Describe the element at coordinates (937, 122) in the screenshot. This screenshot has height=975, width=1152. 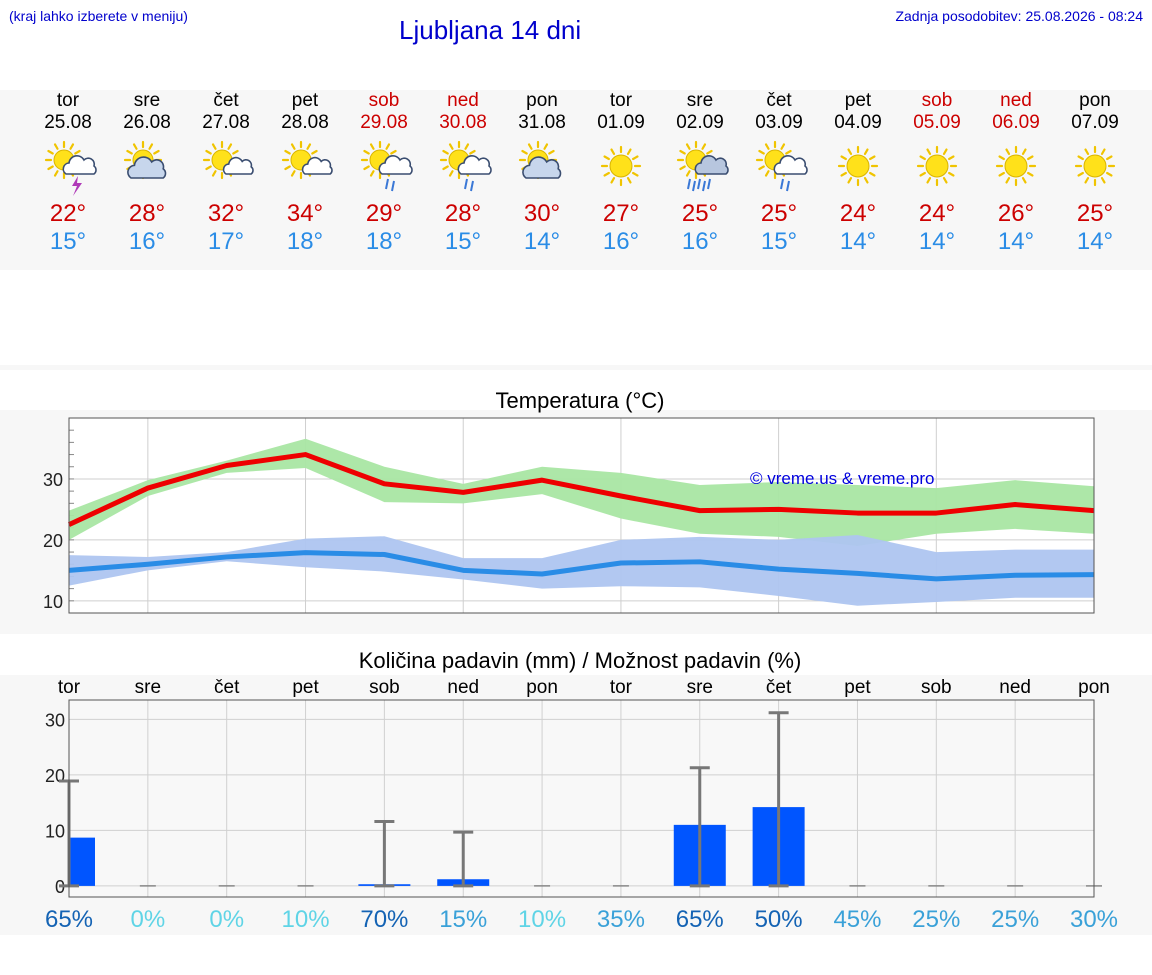
I see `day-date: 05.09` at that location.